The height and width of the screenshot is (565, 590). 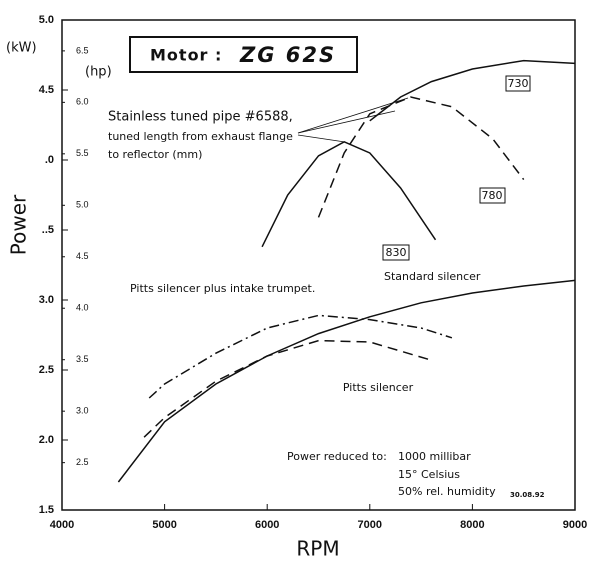 What do you see at coordinates (82, 153) in the screenshot?
I see `y2-tick-label: 5.5` at bounding box center [82, 153].